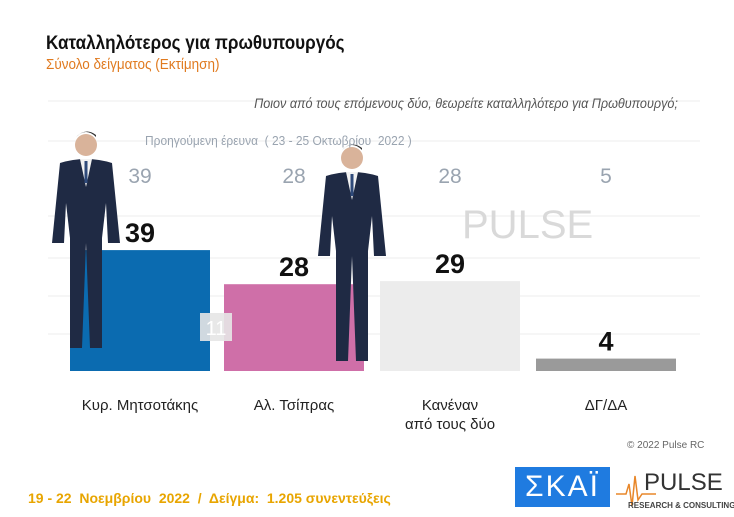 Image resolution: width=734 pixels, height=517 pixels. I want to click on data-label: 29, so click(450, 264).